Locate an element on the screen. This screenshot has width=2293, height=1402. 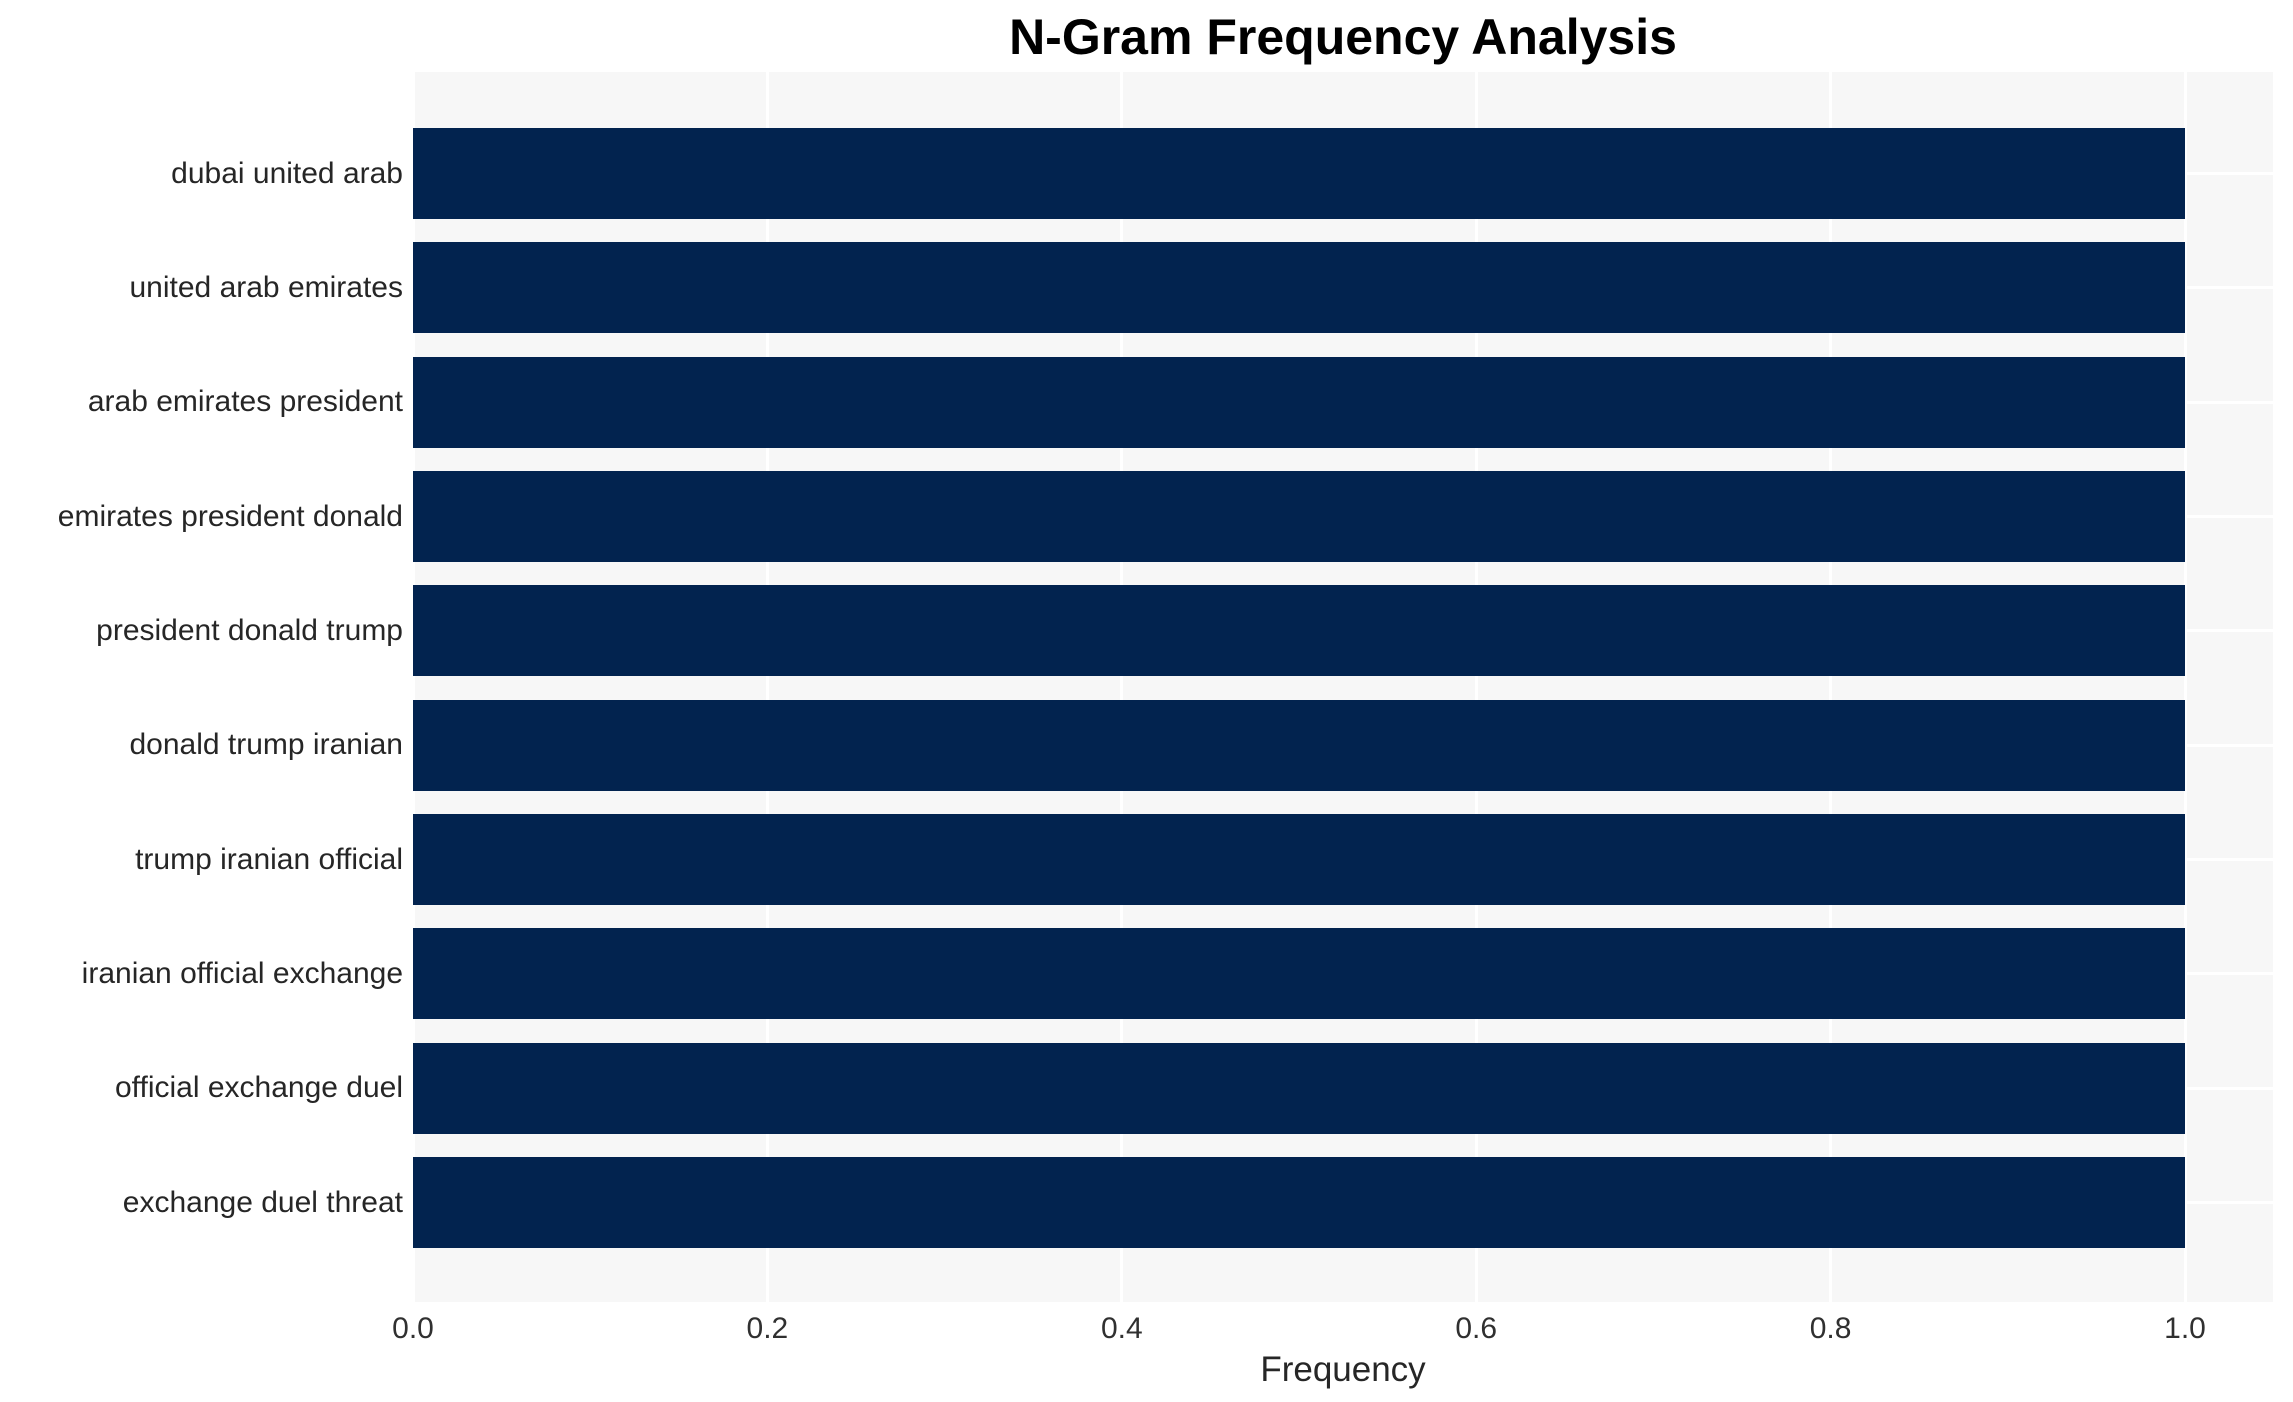
y-tick-label: exchange duel threat is located at coordinates (262, 1202).